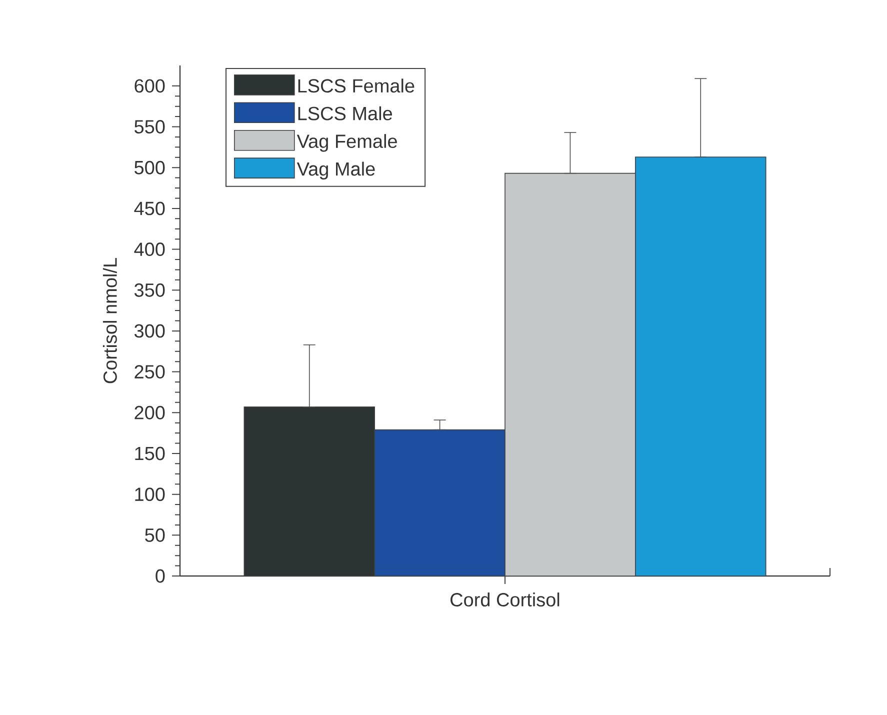  Describe the element at coordinates (345, 113) in the screenshot. I see `legend-label: LSCS Male` at that location.